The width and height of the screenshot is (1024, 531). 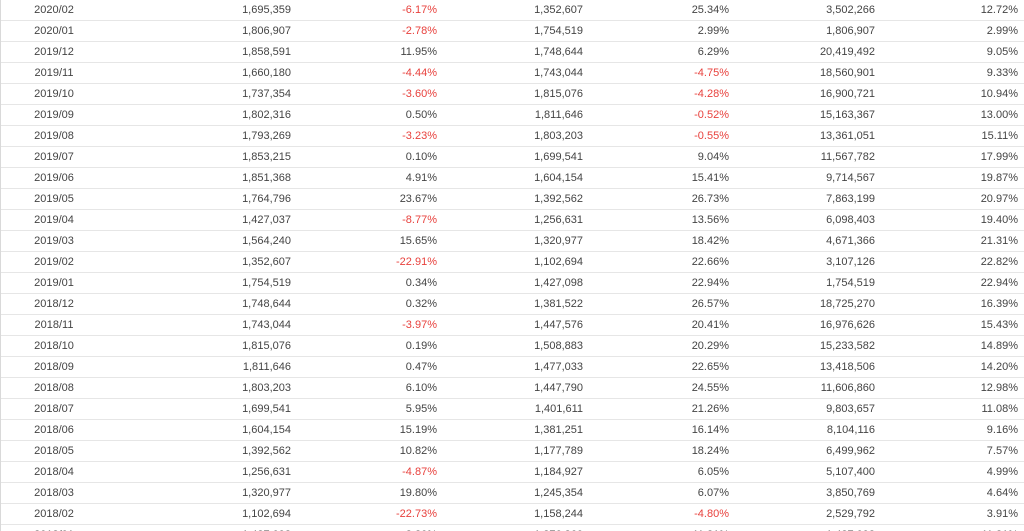 I want to click on value-cell: 1,851,368, so click(x=226, y=178).